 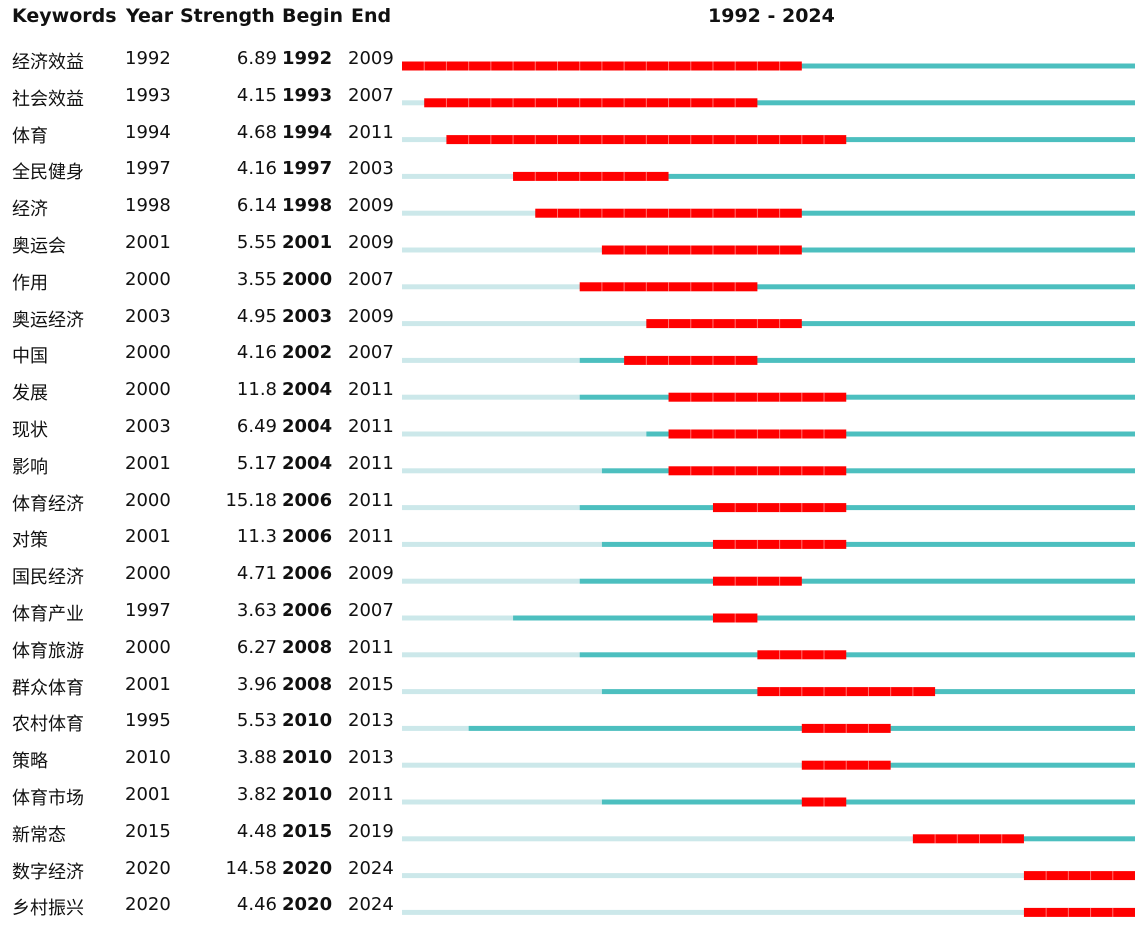 I want to click on header-year: Year, so click(x=150, y=16).